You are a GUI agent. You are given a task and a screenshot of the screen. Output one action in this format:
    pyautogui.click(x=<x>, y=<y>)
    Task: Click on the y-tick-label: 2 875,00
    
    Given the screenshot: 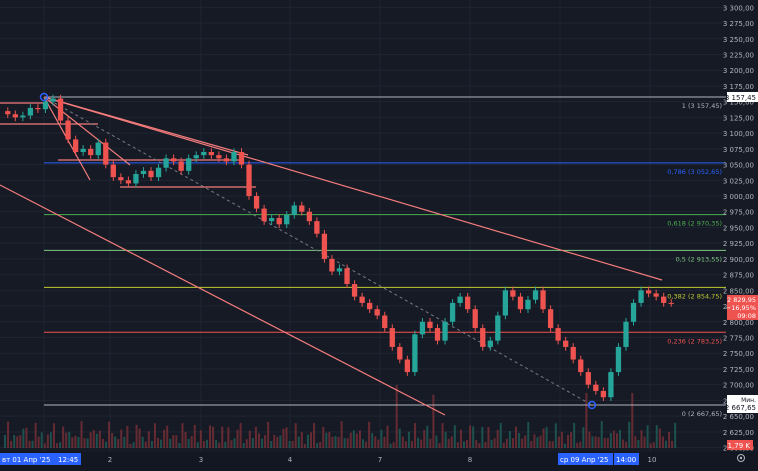 What is the action you would take?
    pyautogui.click(x=738, y=276)
    